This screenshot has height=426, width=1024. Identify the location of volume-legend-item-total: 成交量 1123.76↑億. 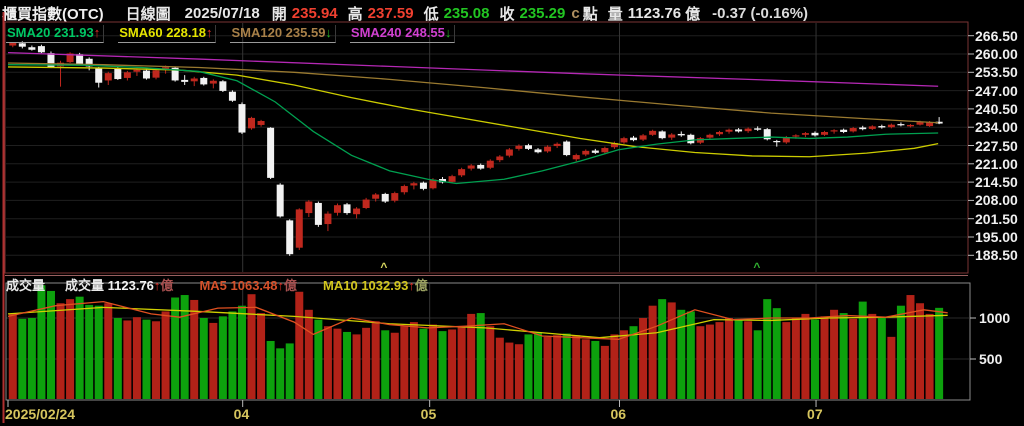
(119, 284).